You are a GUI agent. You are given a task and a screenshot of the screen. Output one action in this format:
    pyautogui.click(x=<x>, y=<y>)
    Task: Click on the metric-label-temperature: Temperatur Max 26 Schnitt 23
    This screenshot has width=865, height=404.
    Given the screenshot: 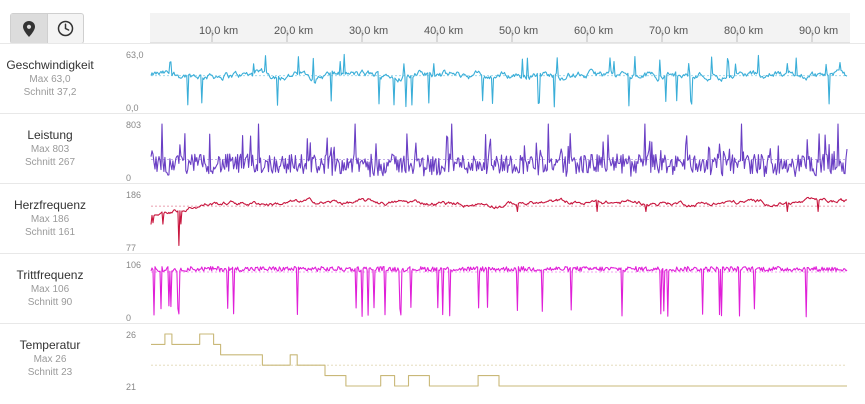 What is the action you would take?
    pyautogui.click(x=50, y=358)
    